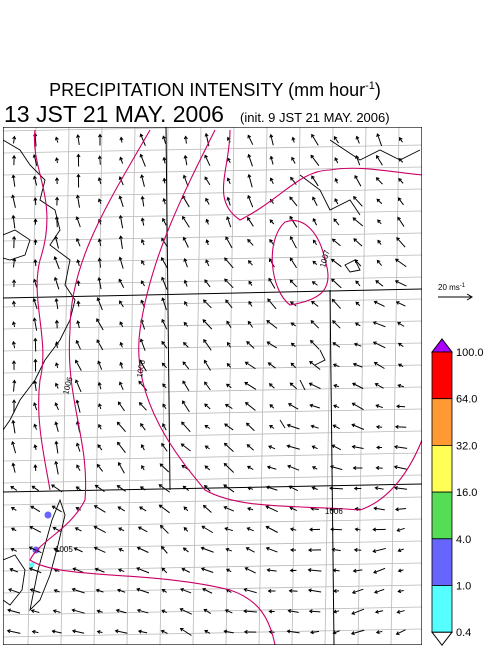  I want to click on coastline, so click(14, 580).